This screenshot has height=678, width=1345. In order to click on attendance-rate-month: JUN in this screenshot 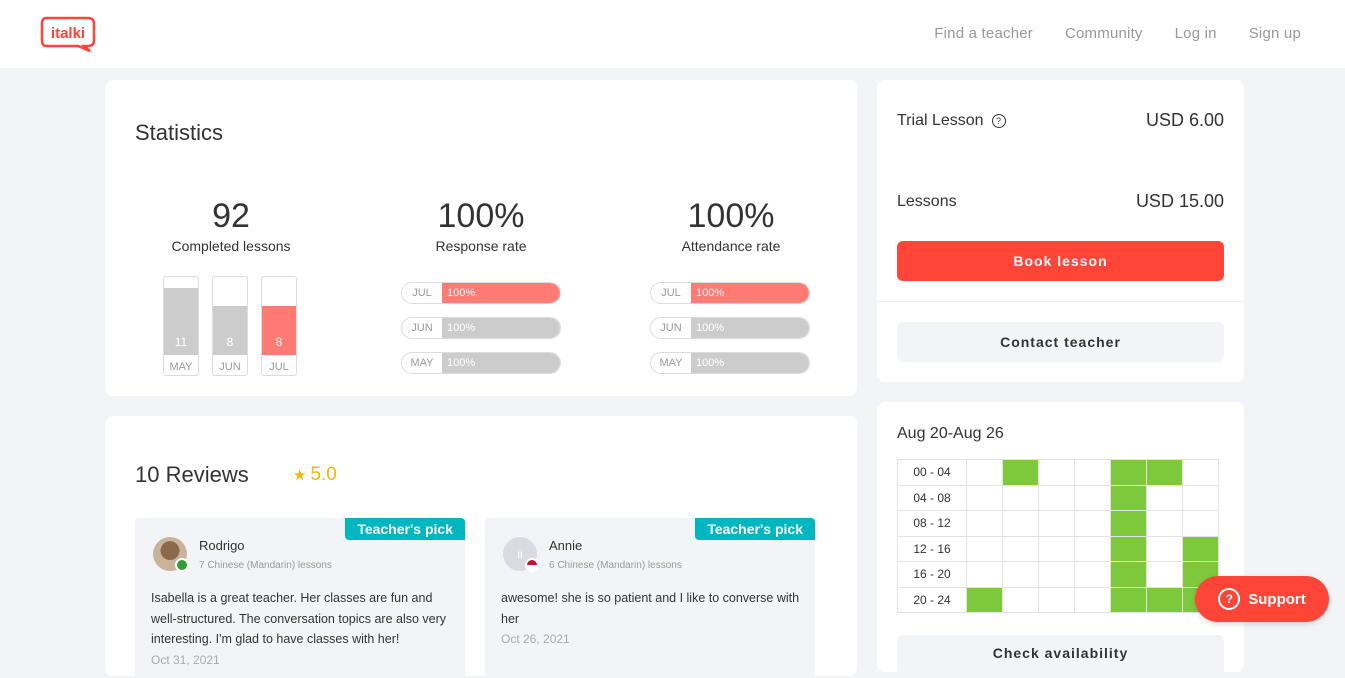, I will do `click(671, 328)`.